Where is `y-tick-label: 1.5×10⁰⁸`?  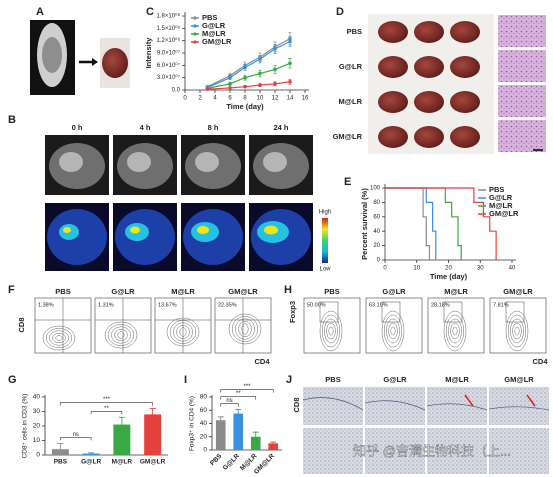 y-tick-label: 1.5×10⁰⁸ is located at coordinates (169, 28).